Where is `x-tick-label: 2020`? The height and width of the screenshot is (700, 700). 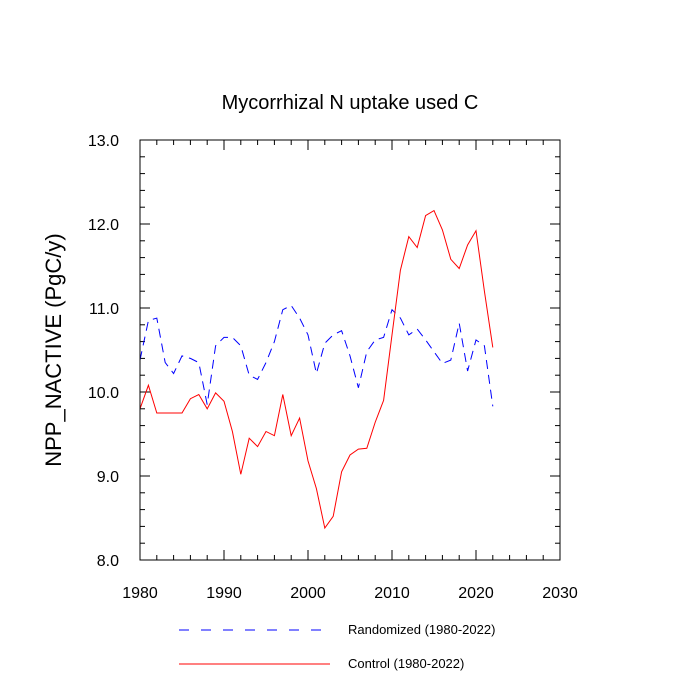
x-tick-label: 2020 is located at coordinates (476, 593).